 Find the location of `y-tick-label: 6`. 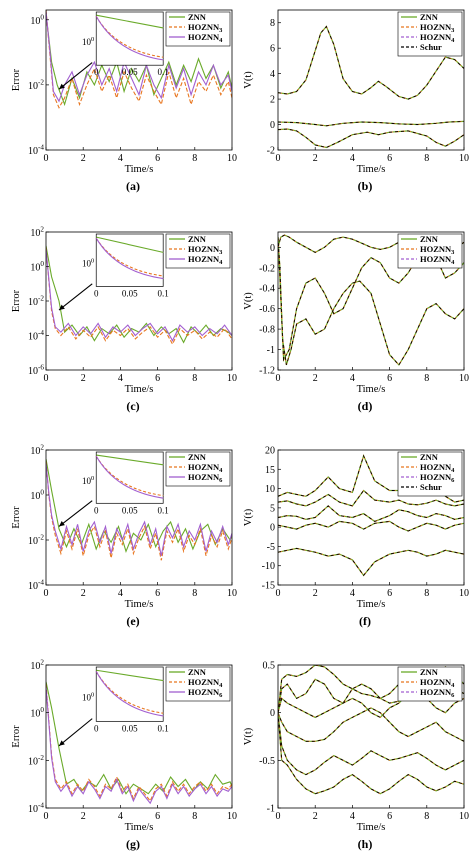

y-tick-label: 6 is located at coordinates (272, 49).